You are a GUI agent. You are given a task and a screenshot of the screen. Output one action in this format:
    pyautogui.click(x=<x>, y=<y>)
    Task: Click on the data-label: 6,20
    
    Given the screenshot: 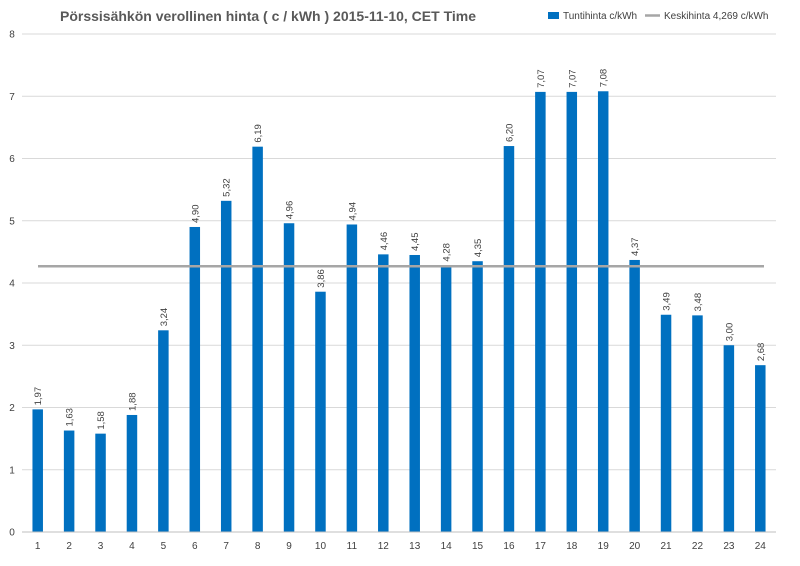 What is the action you would take?
    pyautogui.click(x=509, y=133)
    